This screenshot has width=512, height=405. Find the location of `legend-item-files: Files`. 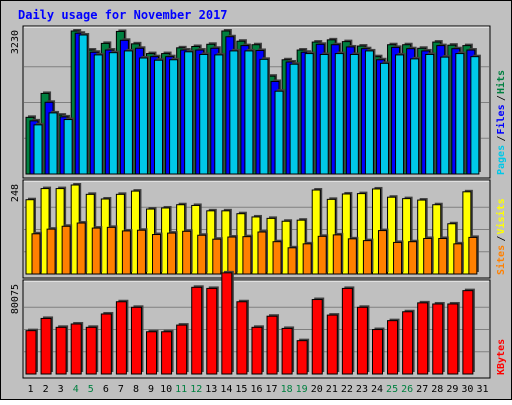

legend-item-files: Files is located at coordinates (501, 119).